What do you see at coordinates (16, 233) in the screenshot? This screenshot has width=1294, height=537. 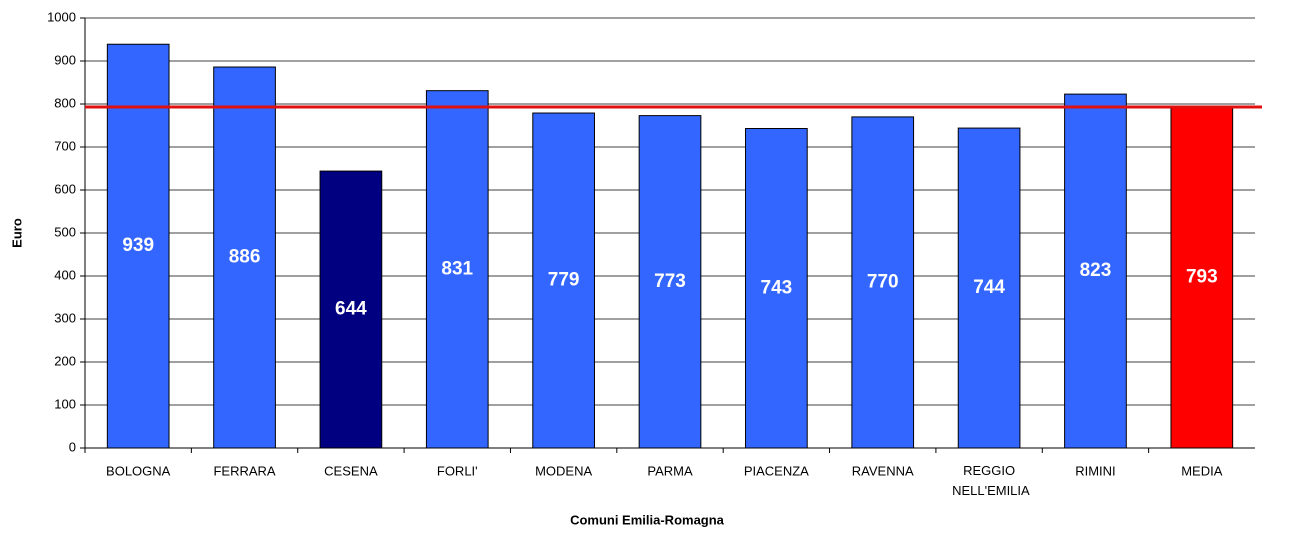 I see `y-axis-title: Euro` at bounding box center [16, 233].